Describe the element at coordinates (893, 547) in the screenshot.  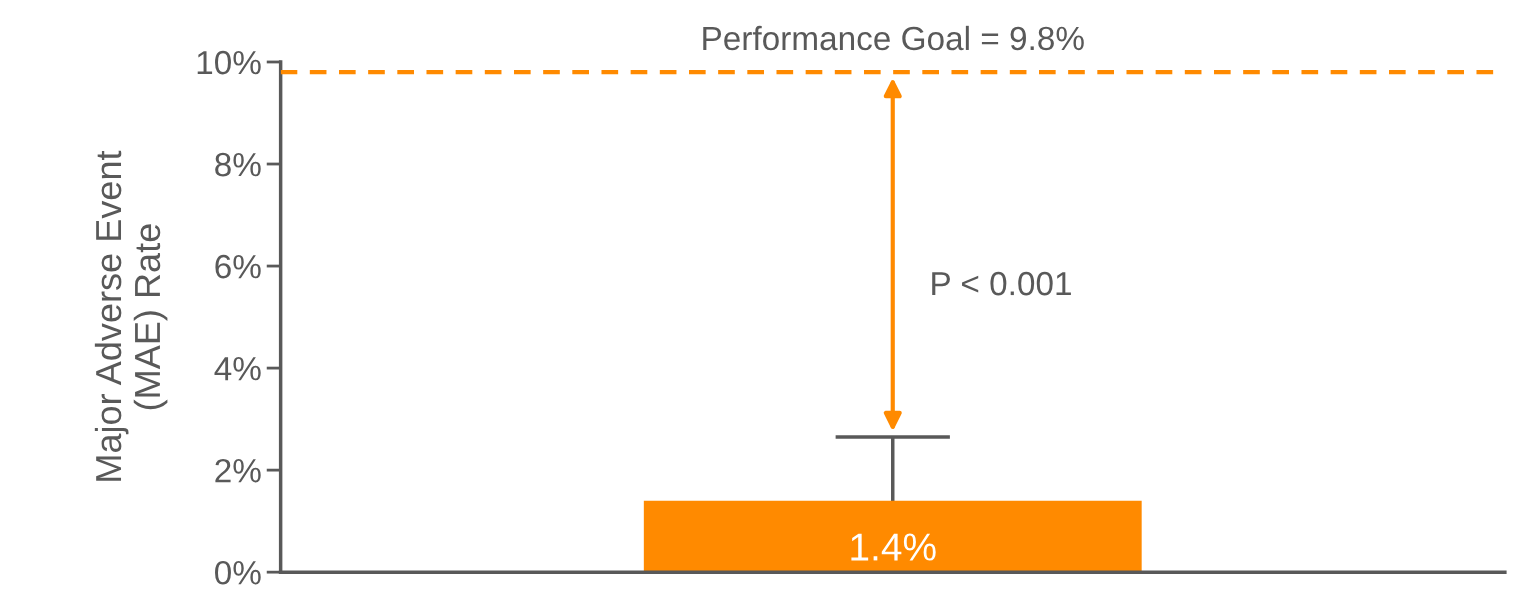
I see `data-label: 1.4%` at that location.